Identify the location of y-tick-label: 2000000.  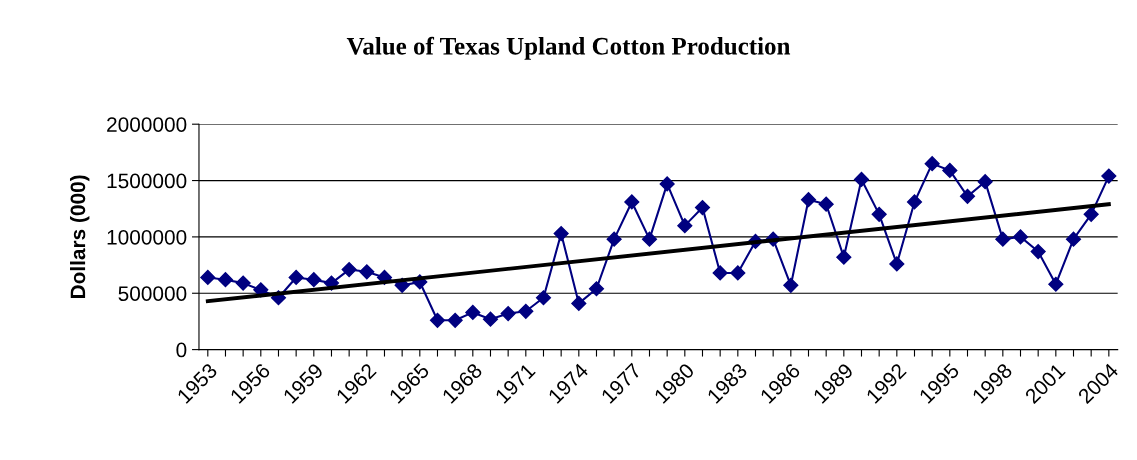
(147, 124).